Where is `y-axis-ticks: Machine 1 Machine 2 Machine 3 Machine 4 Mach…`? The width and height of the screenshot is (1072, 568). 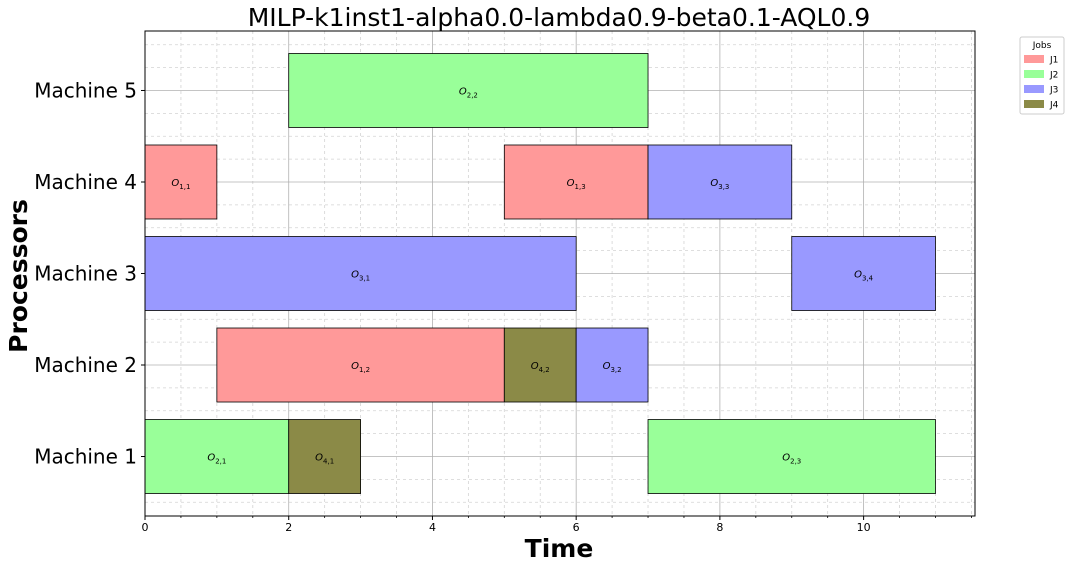 y-axis-ticks: Machine 1 Machine 2 Machine 3 Machine 4 Mach… is located at coordinates (89, 273).